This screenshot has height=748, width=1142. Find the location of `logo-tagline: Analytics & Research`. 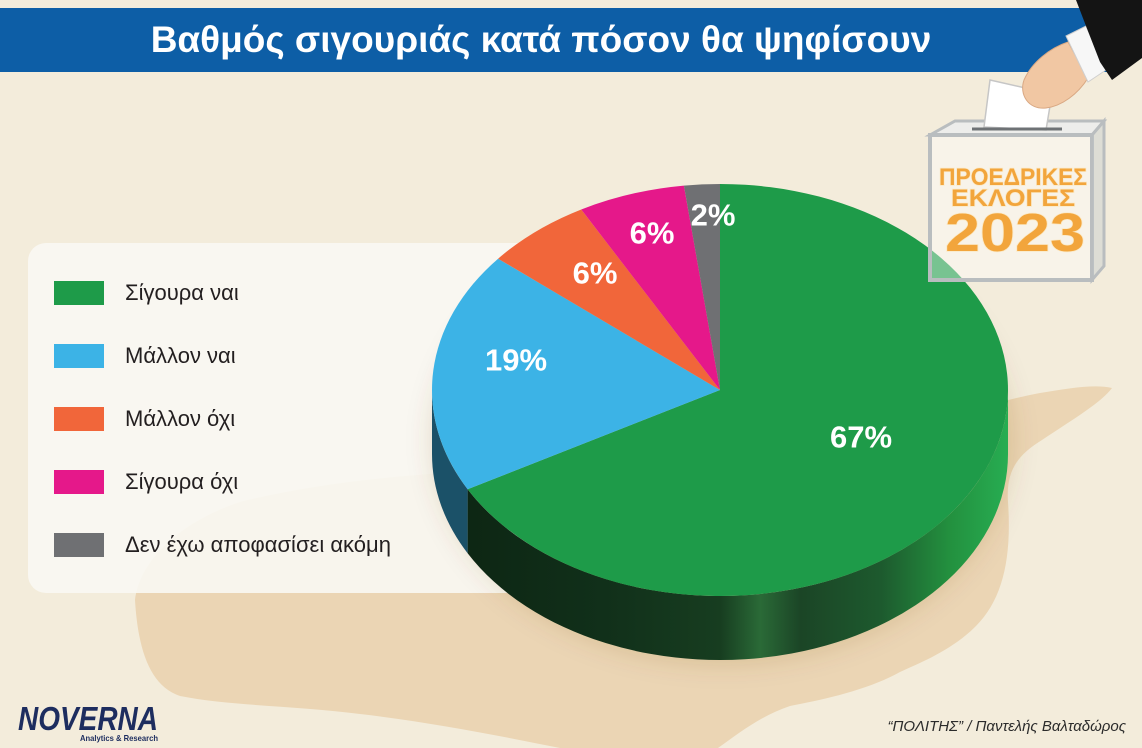

logo-tagline: Analytics & Research is located at coordinates (119, 738).